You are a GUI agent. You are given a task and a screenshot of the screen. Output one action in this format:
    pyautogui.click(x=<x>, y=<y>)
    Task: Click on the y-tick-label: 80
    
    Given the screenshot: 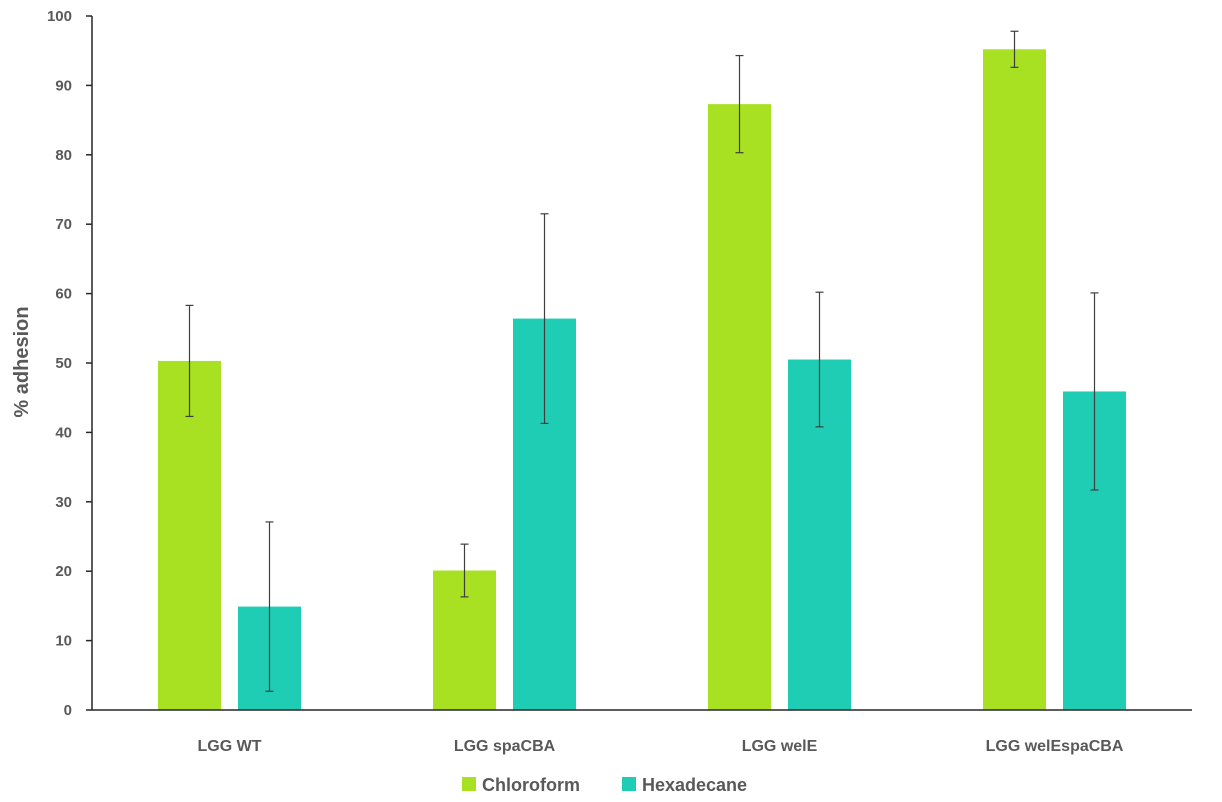 What is the action you would take?
    pyautogui.click(x=63, y=155)
    